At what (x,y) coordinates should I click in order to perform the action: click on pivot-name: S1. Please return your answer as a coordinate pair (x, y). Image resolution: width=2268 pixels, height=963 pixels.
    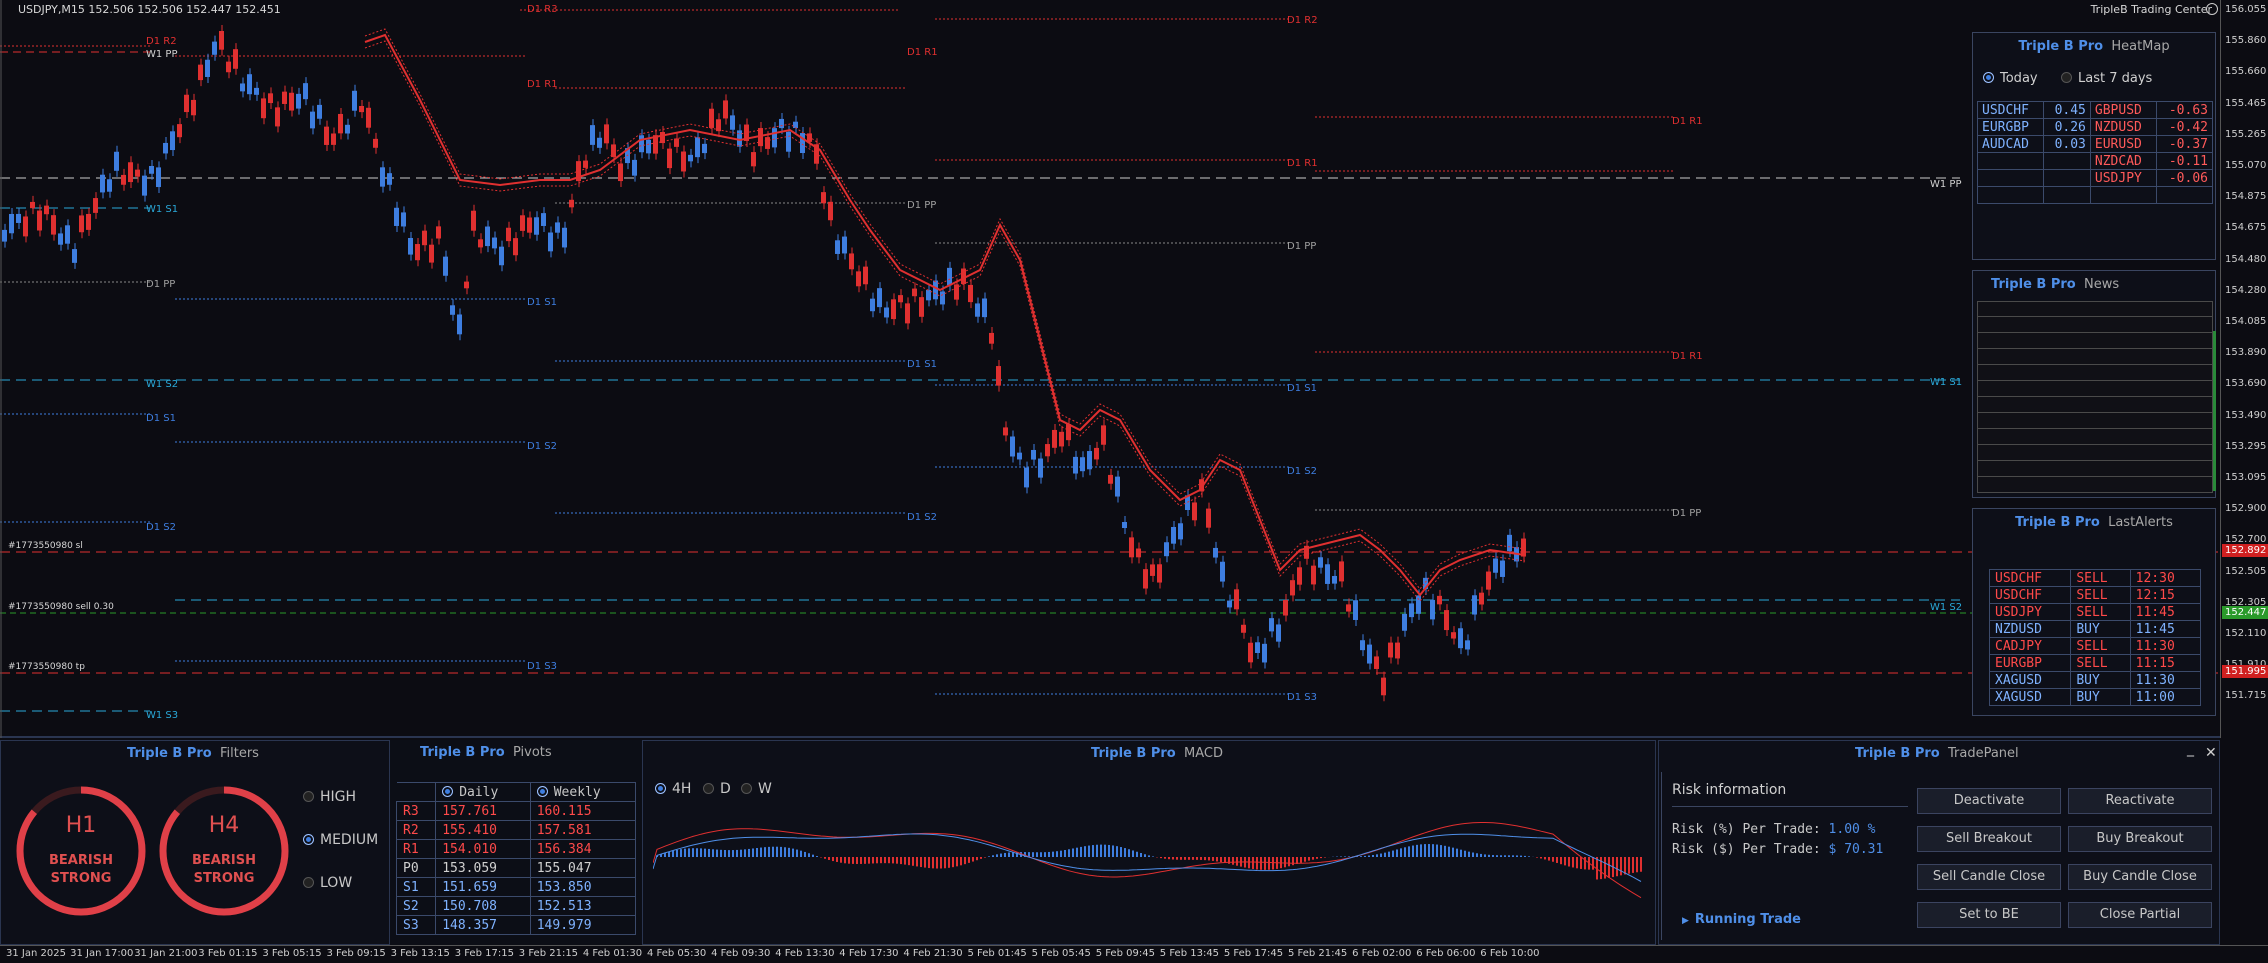
    Looking at the image, I should click on (416, 887).